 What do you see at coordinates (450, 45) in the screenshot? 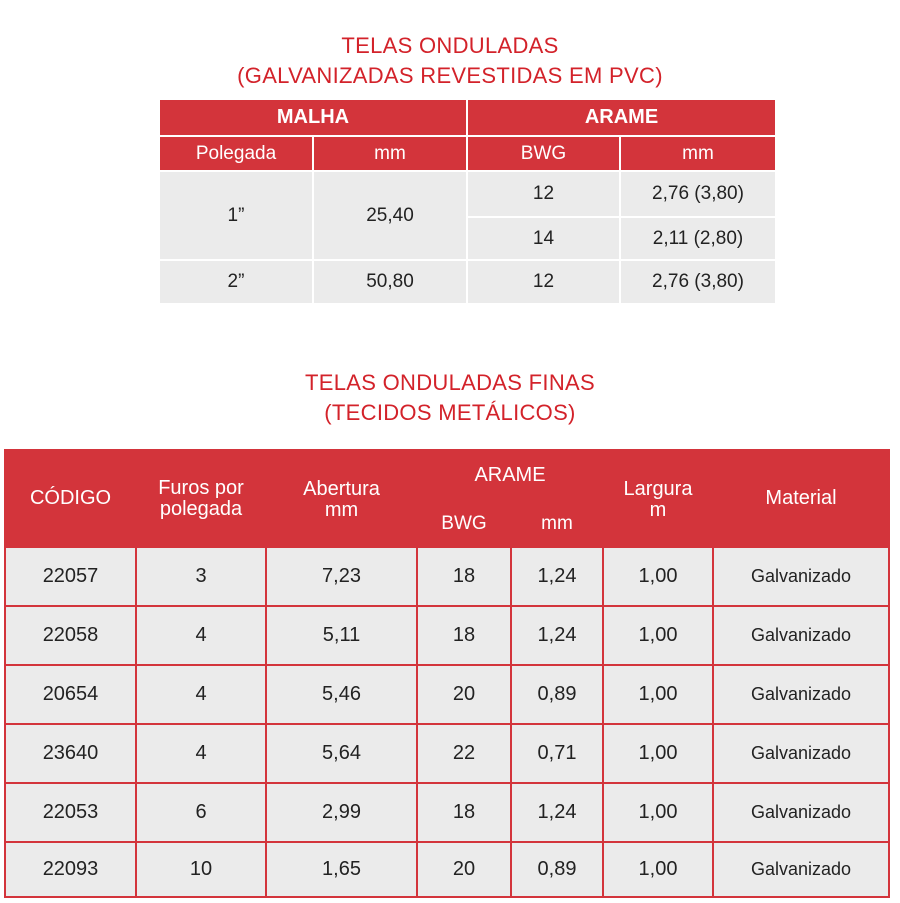
I see `table1-title-line1: TELAS ONDULADAS` at bounding box center [450, 45].